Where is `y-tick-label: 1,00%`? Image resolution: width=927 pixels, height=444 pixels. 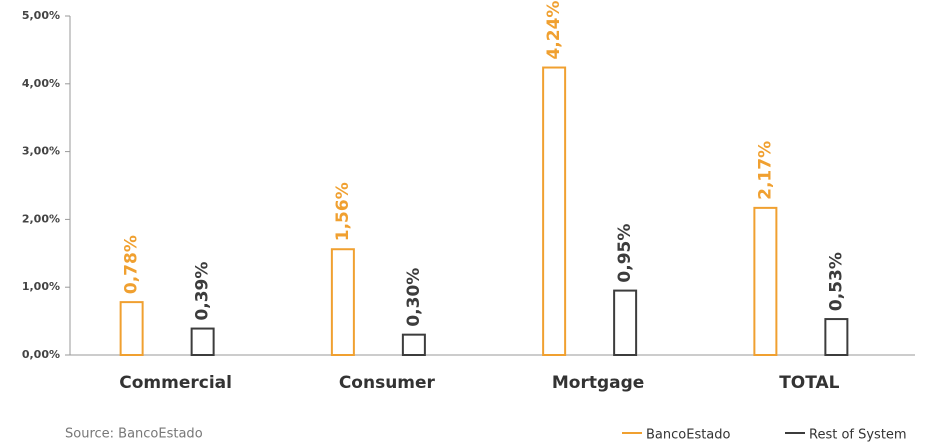
y-tick-label: 1,00% is located at coordinates (41, 286).